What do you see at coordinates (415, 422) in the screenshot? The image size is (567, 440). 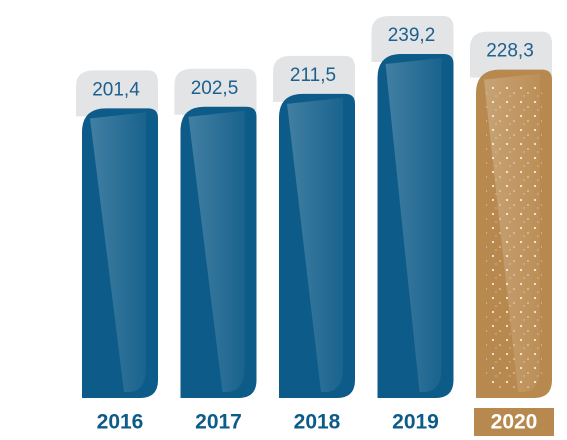 I see `x-tick-label: 2019` at bounding box center [415, 422].